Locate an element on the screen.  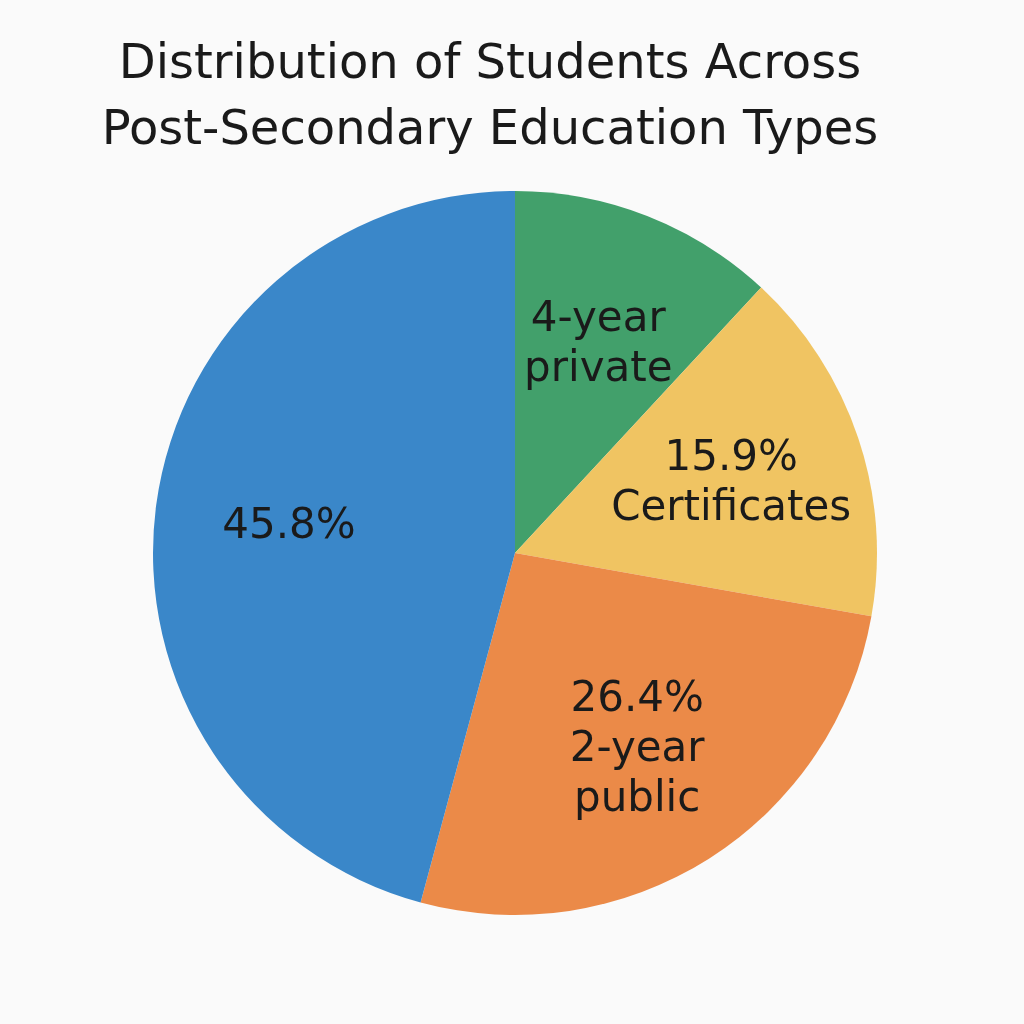
data-label: 26.4% is located at coordinates (637, 696).